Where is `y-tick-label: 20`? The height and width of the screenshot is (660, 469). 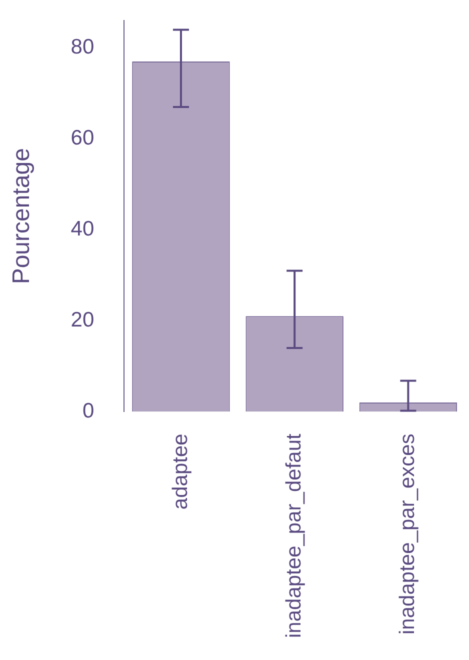
y-tick-label: 20 is located at coordinates (82, 320).